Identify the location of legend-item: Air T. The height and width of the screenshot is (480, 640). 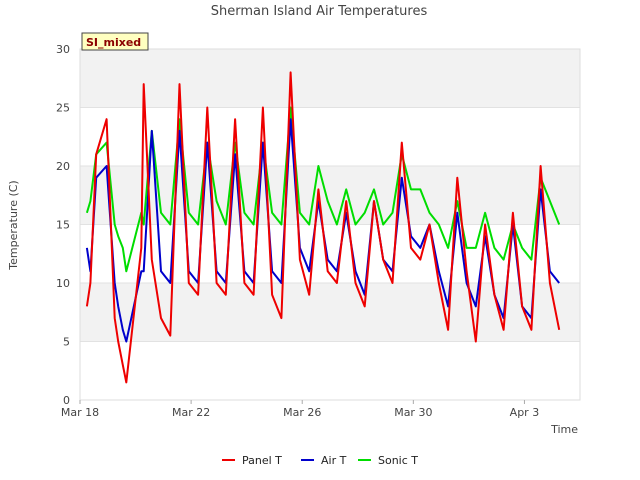
(324, 460).